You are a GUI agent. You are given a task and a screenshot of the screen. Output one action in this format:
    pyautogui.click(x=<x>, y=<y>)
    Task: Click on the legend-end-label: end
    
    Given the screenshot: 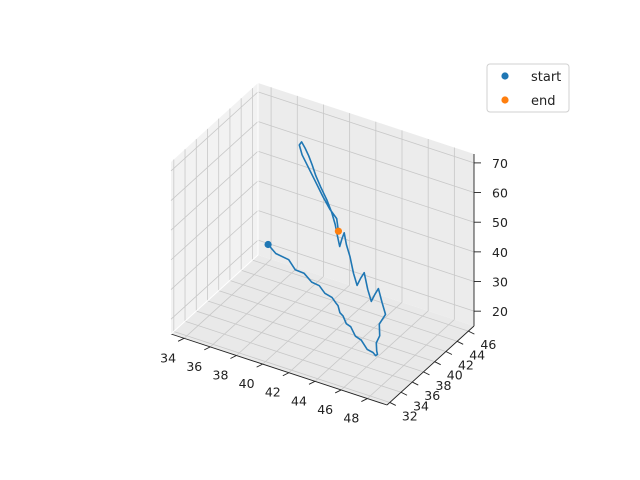 What is the action you would take?
    pyautogui.click(x=543, y=101)
    